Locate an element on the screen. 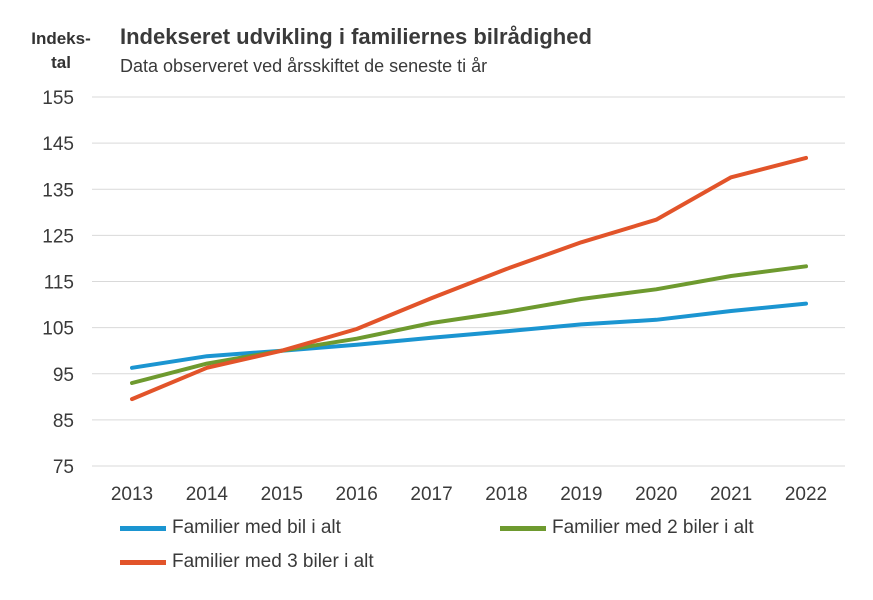 The height and width of the screenshot is (600, 873). series-line-bil is located at coordinates (469, 335).